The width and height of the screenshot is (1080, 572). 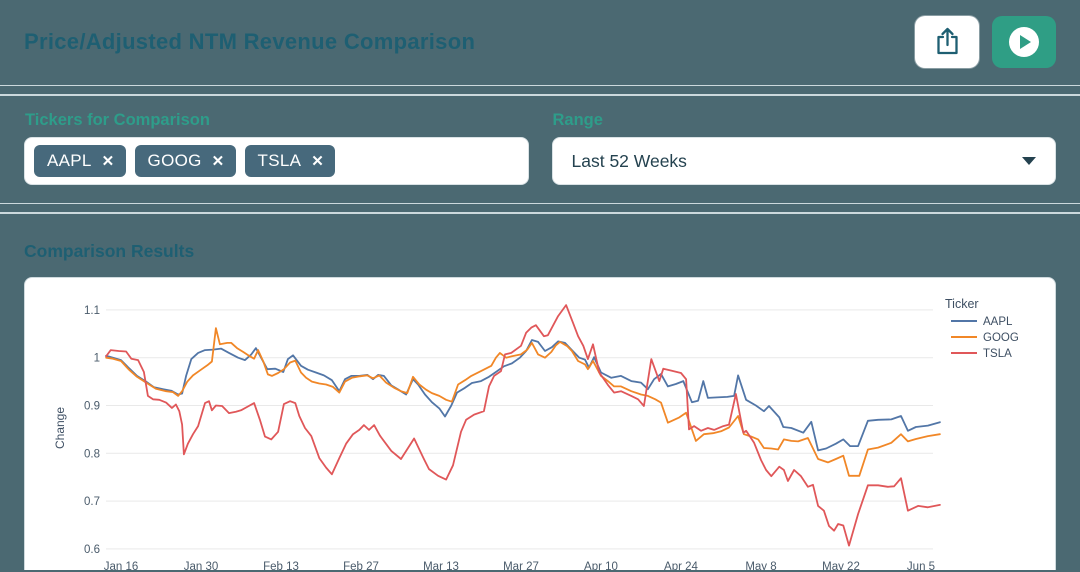 I want to click on x-tick-label: May 22, so click(x=841, y=565).